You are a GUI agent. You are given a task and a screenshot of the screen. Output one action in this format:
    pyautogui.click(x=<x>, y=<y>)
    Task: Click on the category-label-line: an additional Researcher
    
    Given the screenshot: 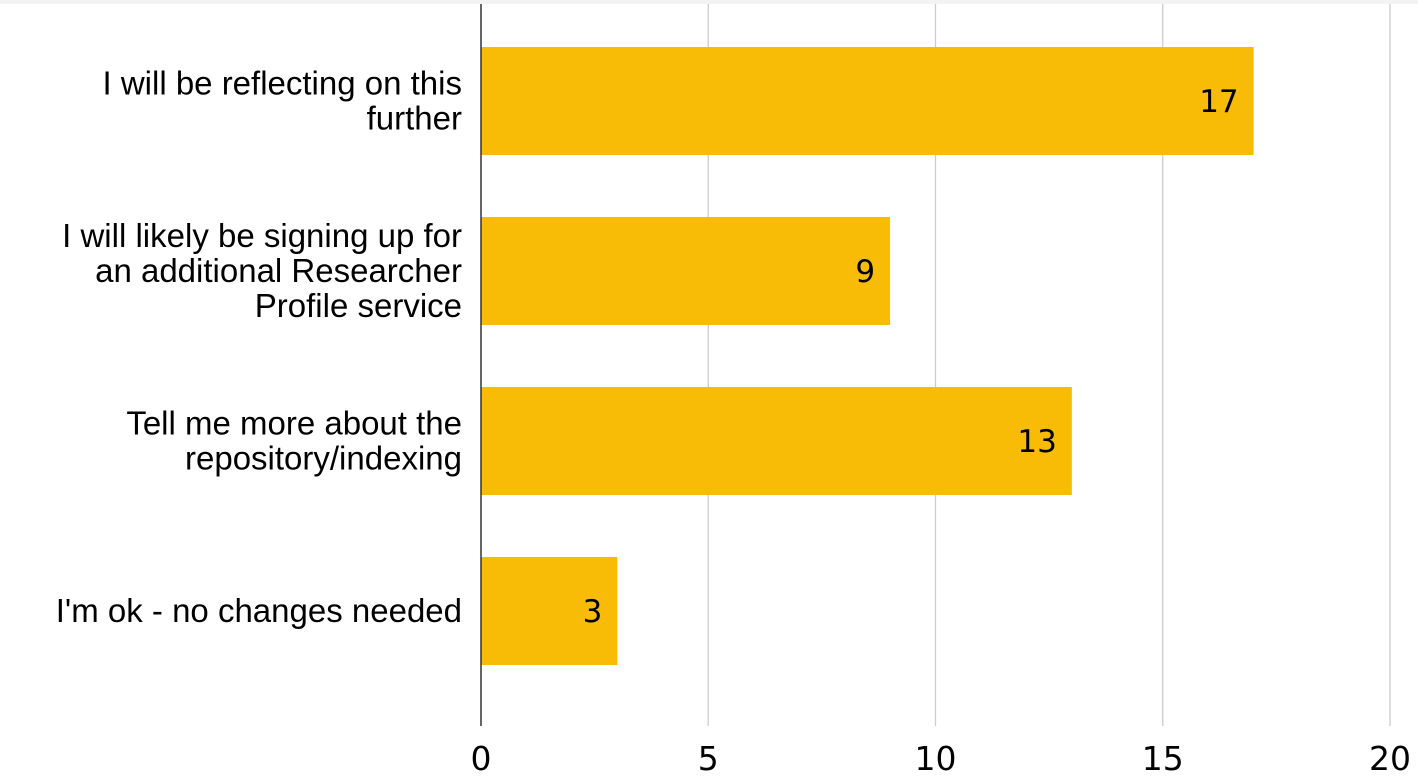 What is the action you would take?
    pyautogui.click(x=278, y=270)
    